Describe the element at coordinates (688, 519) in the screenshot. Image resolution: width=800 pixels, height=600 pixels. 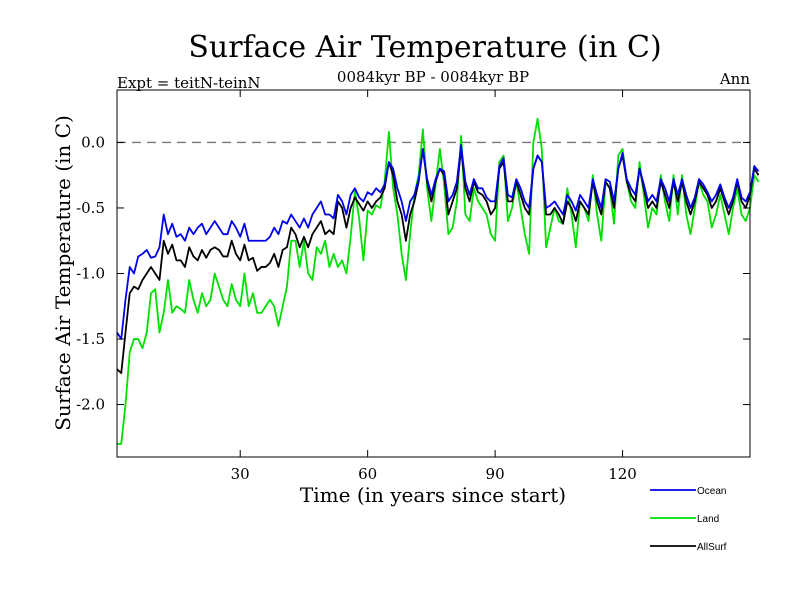
I see `legend: Ocean Land AllSurf` at that location.